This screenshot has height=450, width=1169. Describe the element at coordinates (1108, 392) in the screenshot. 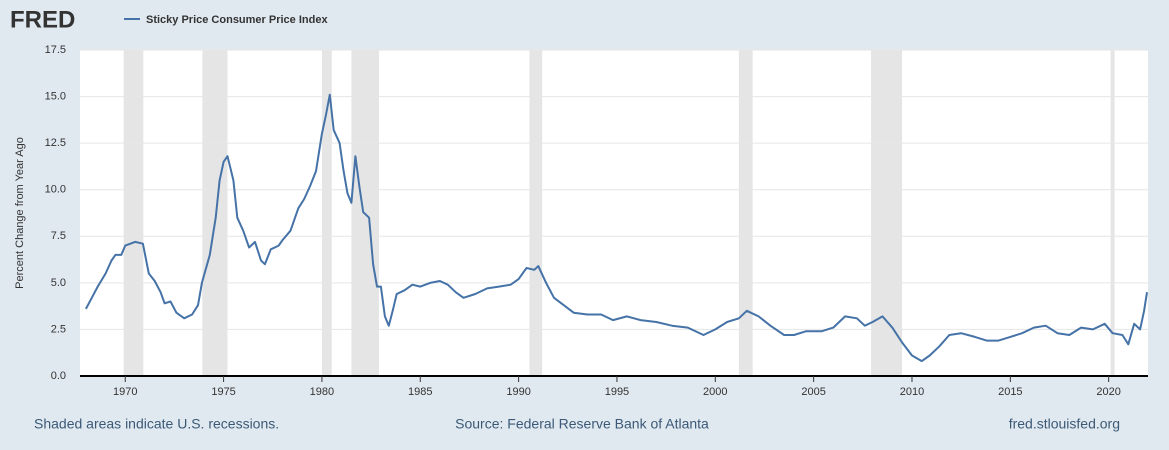

I see `x-tick-label: 2020` at that location.